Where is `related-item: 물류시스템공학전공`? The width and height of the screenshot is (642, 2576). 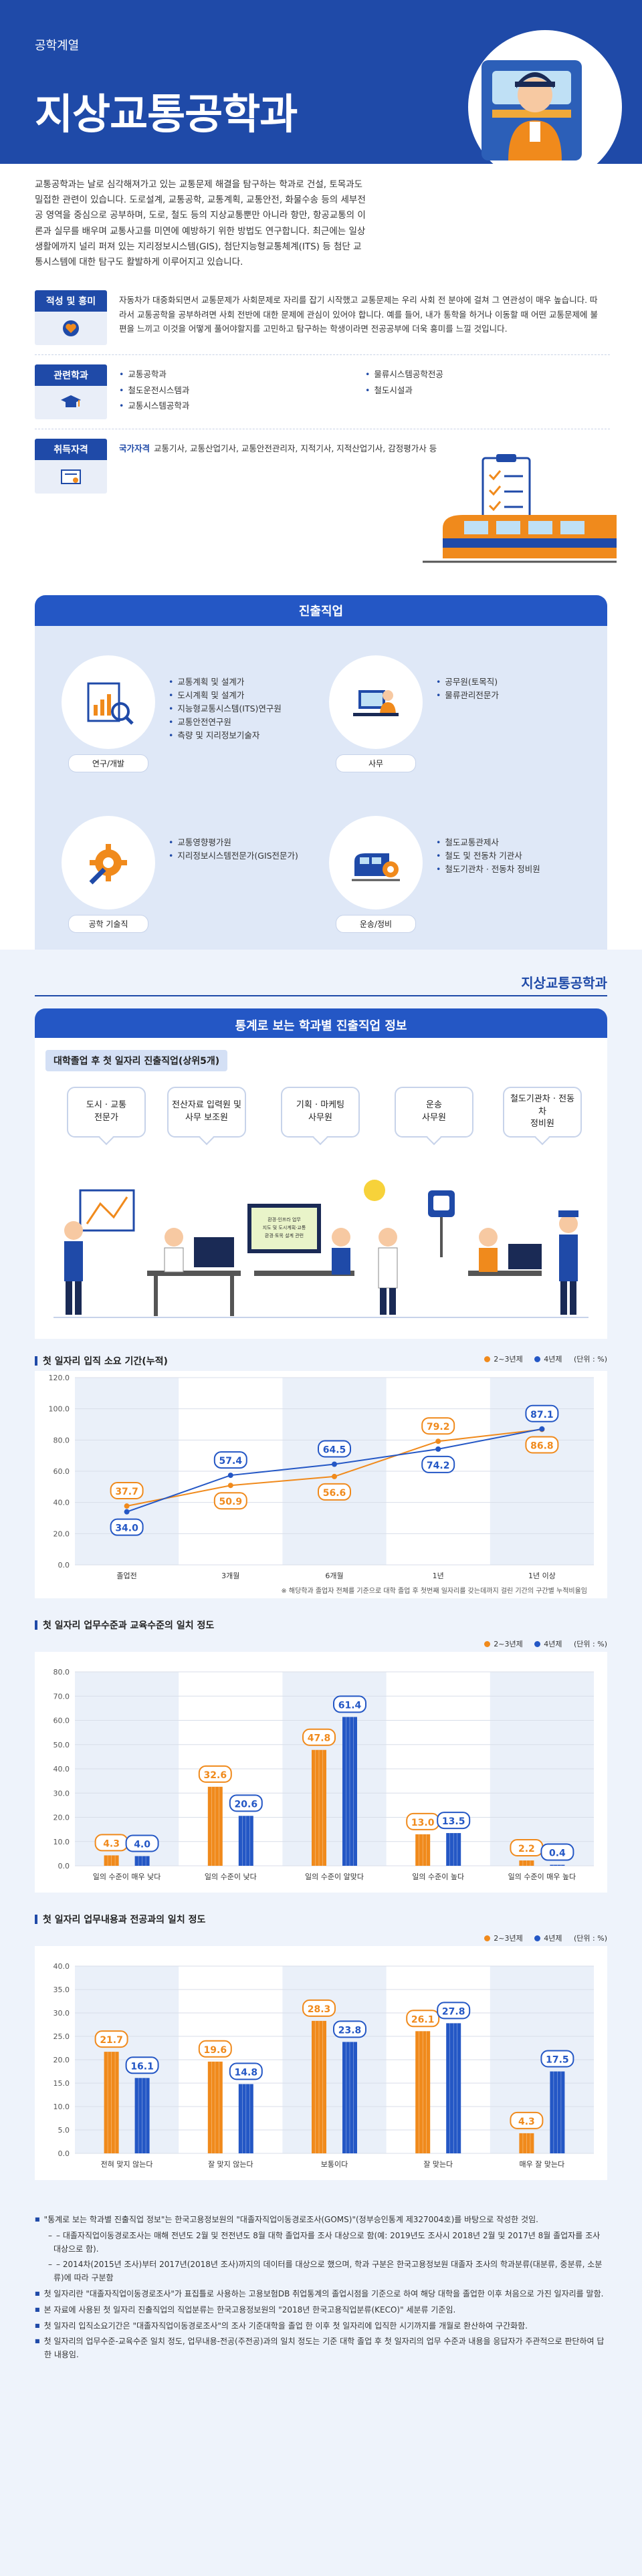 related-item: 물류시스템공학전공 is located at coordinates (483, 374).